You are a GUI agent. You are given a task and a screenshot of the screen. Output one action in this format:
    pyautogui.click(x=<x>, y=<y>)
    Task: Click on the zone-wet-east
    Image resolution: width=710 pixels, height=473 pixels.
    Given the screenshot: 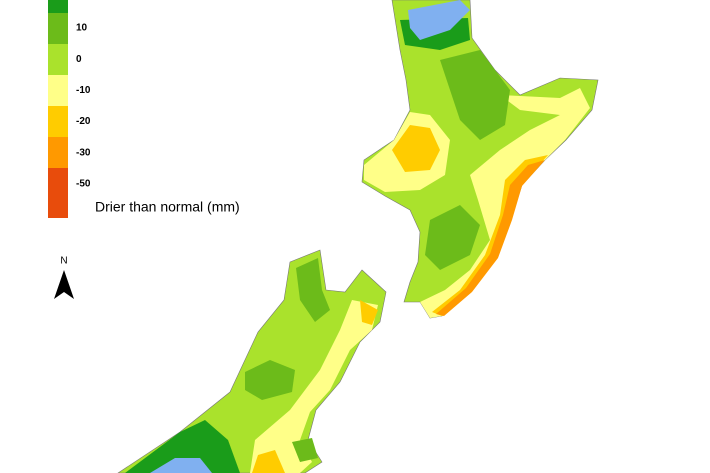 What is the action you would take?
    pyautogui.click(x=305, y=450)
    